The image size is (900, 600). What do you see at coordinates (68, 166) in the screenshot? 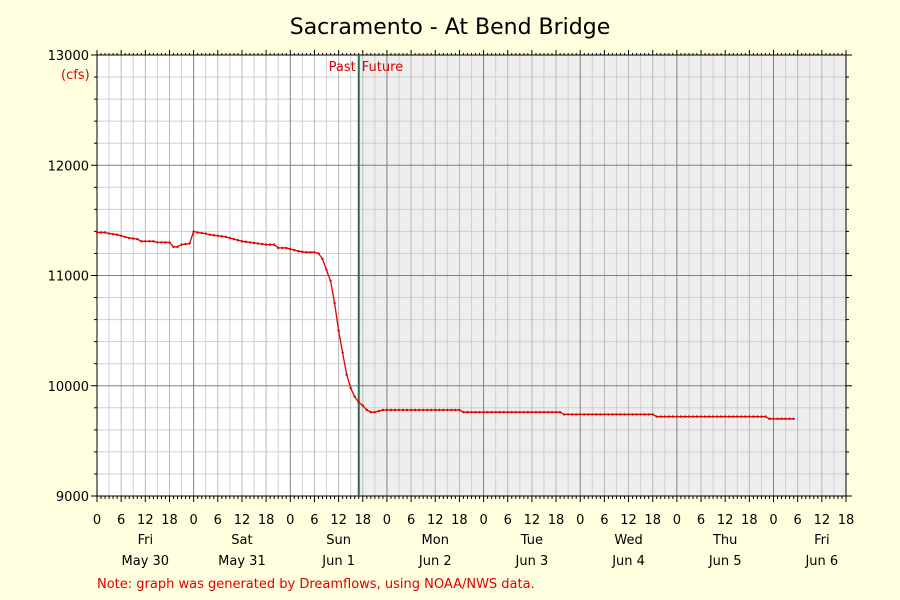
I see `y-tick-label: 12000` at bounding box center [68, 166].